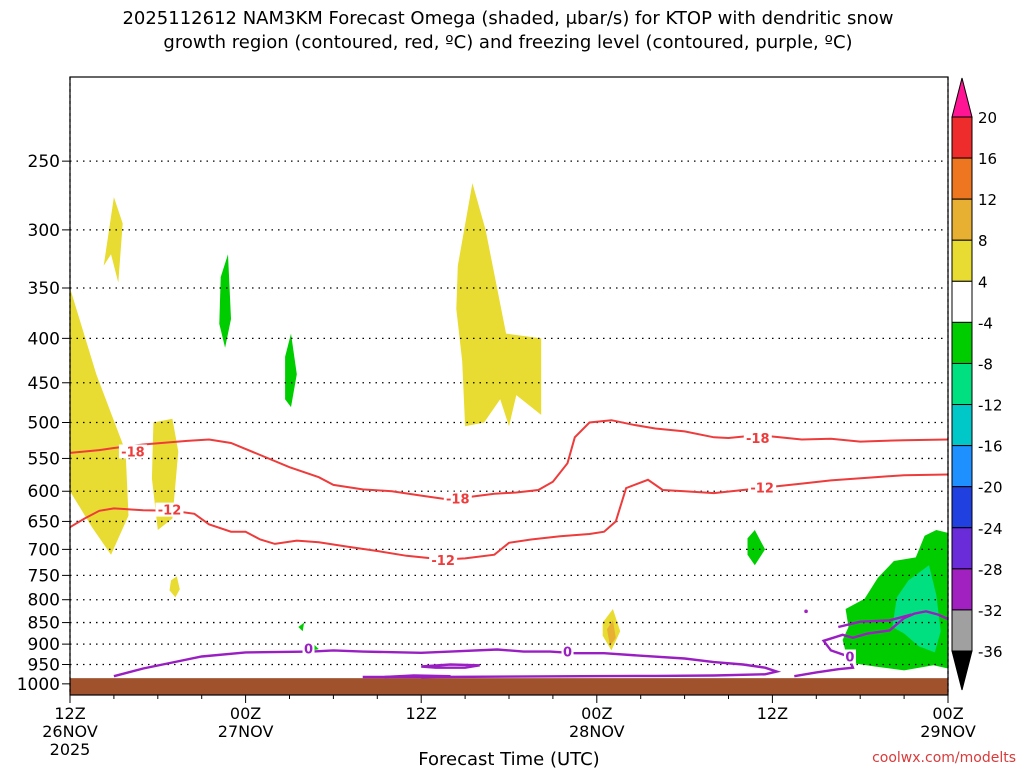 The height and width of the screenshot is (768, 1024). Describe the element at coordinates (990, 570) in the screenshot. I see `colorbar-label: -28` at that location.